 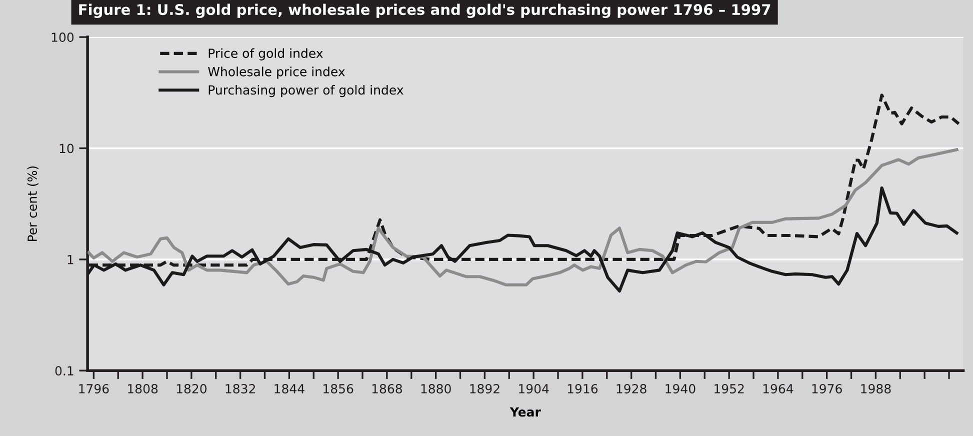 I want to click on x-tick-label: 1880, so click(x=436, y=389).